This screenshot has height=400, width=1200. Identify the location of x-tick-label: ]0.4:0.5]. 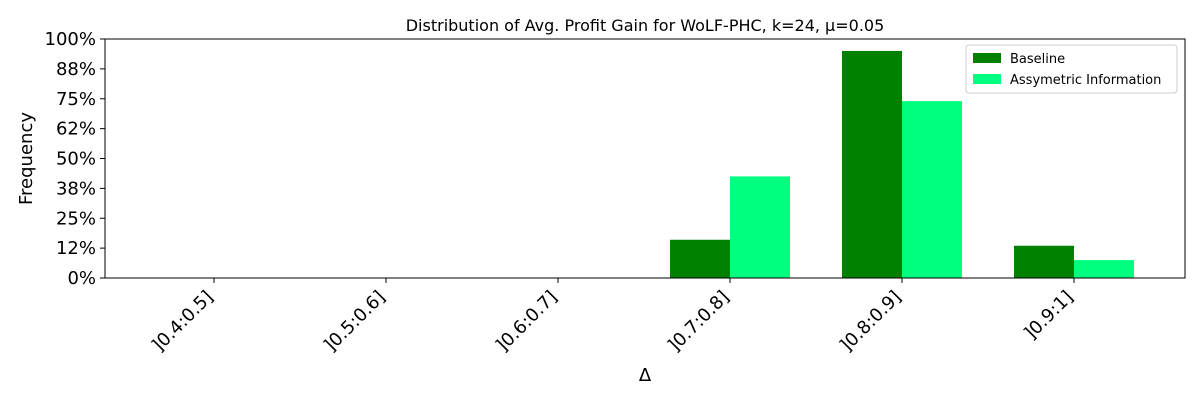
(183, 322).